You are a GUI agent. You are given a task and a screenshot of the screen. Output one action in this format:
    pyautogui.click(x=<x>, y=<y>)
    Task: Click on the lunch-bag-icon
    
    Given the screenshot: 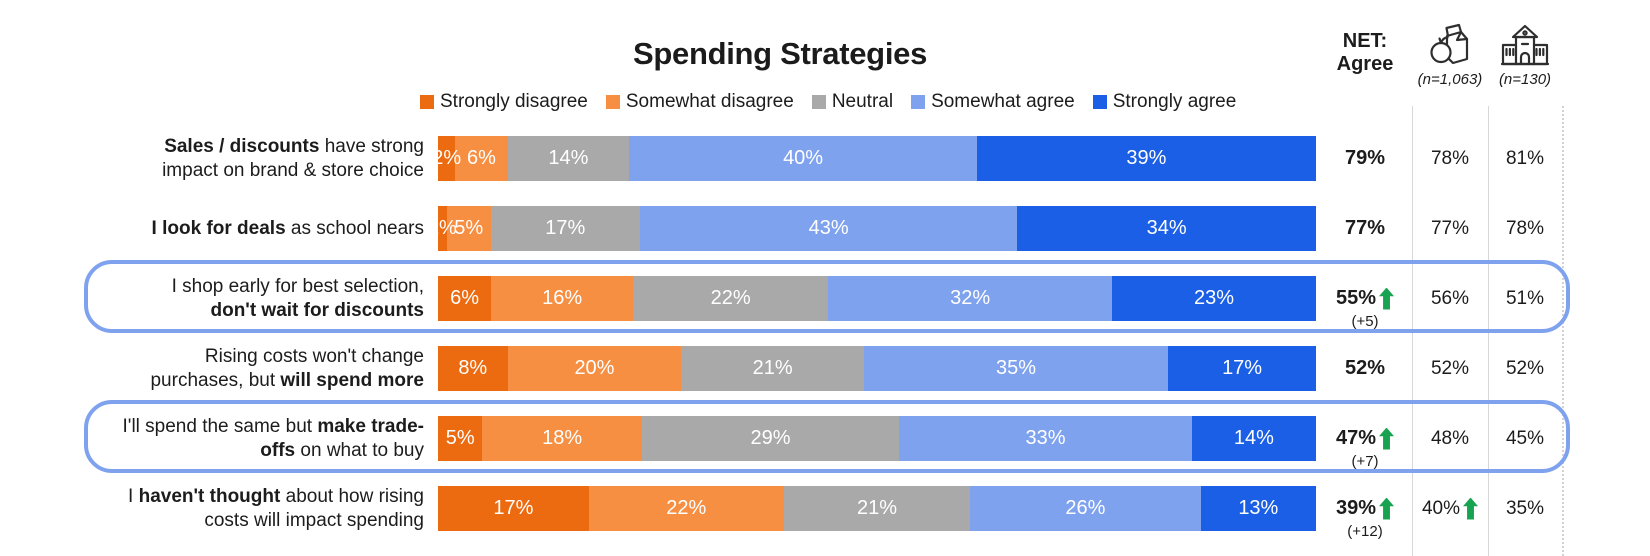 What is the action you would take?
    pyautogui.click(x=1450, y=42)
    